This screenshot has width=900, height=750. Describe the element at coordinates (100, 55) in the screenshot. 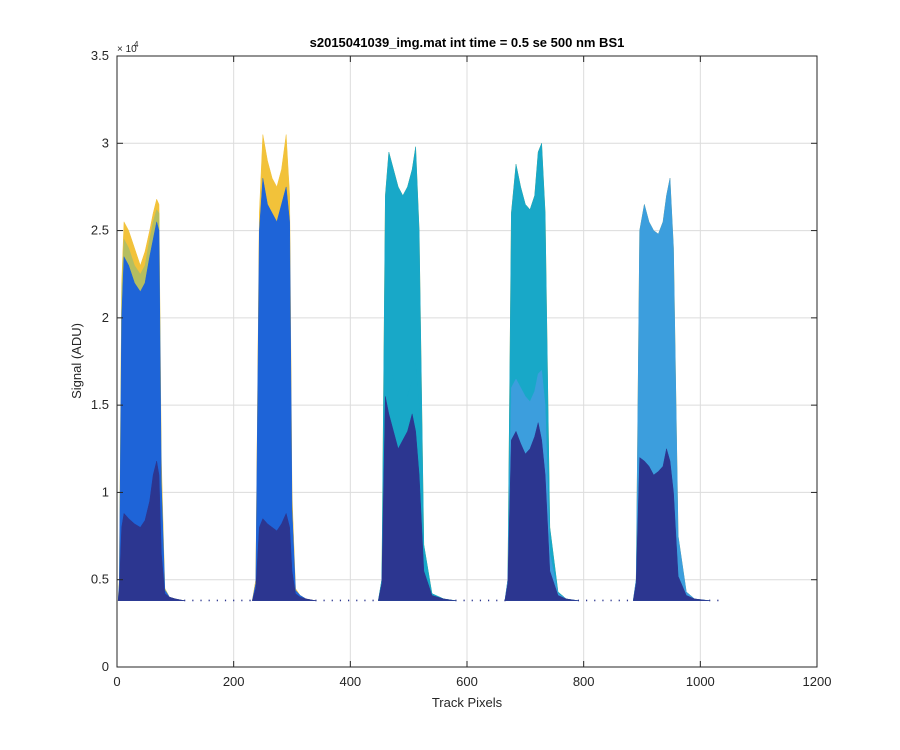

I see `y-tick-label: 3.5` at that location.